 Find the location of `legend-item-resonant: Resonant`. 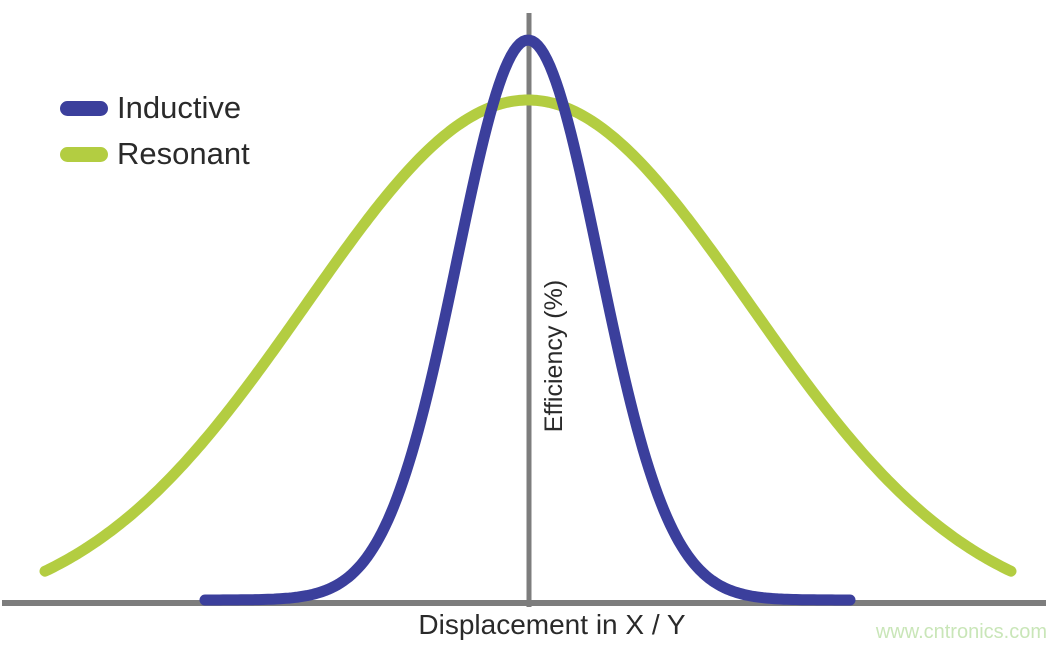

legend-item-resonant: Resonant is located at coordinates (155, 154).